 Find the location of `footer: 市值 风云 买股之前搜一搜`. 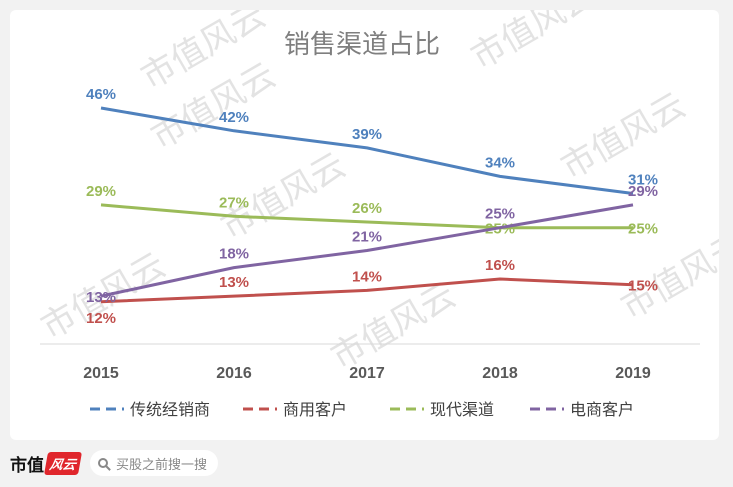

footer: 市值 风云 买股之前搜一搜 is located at coordinates (114, 463).